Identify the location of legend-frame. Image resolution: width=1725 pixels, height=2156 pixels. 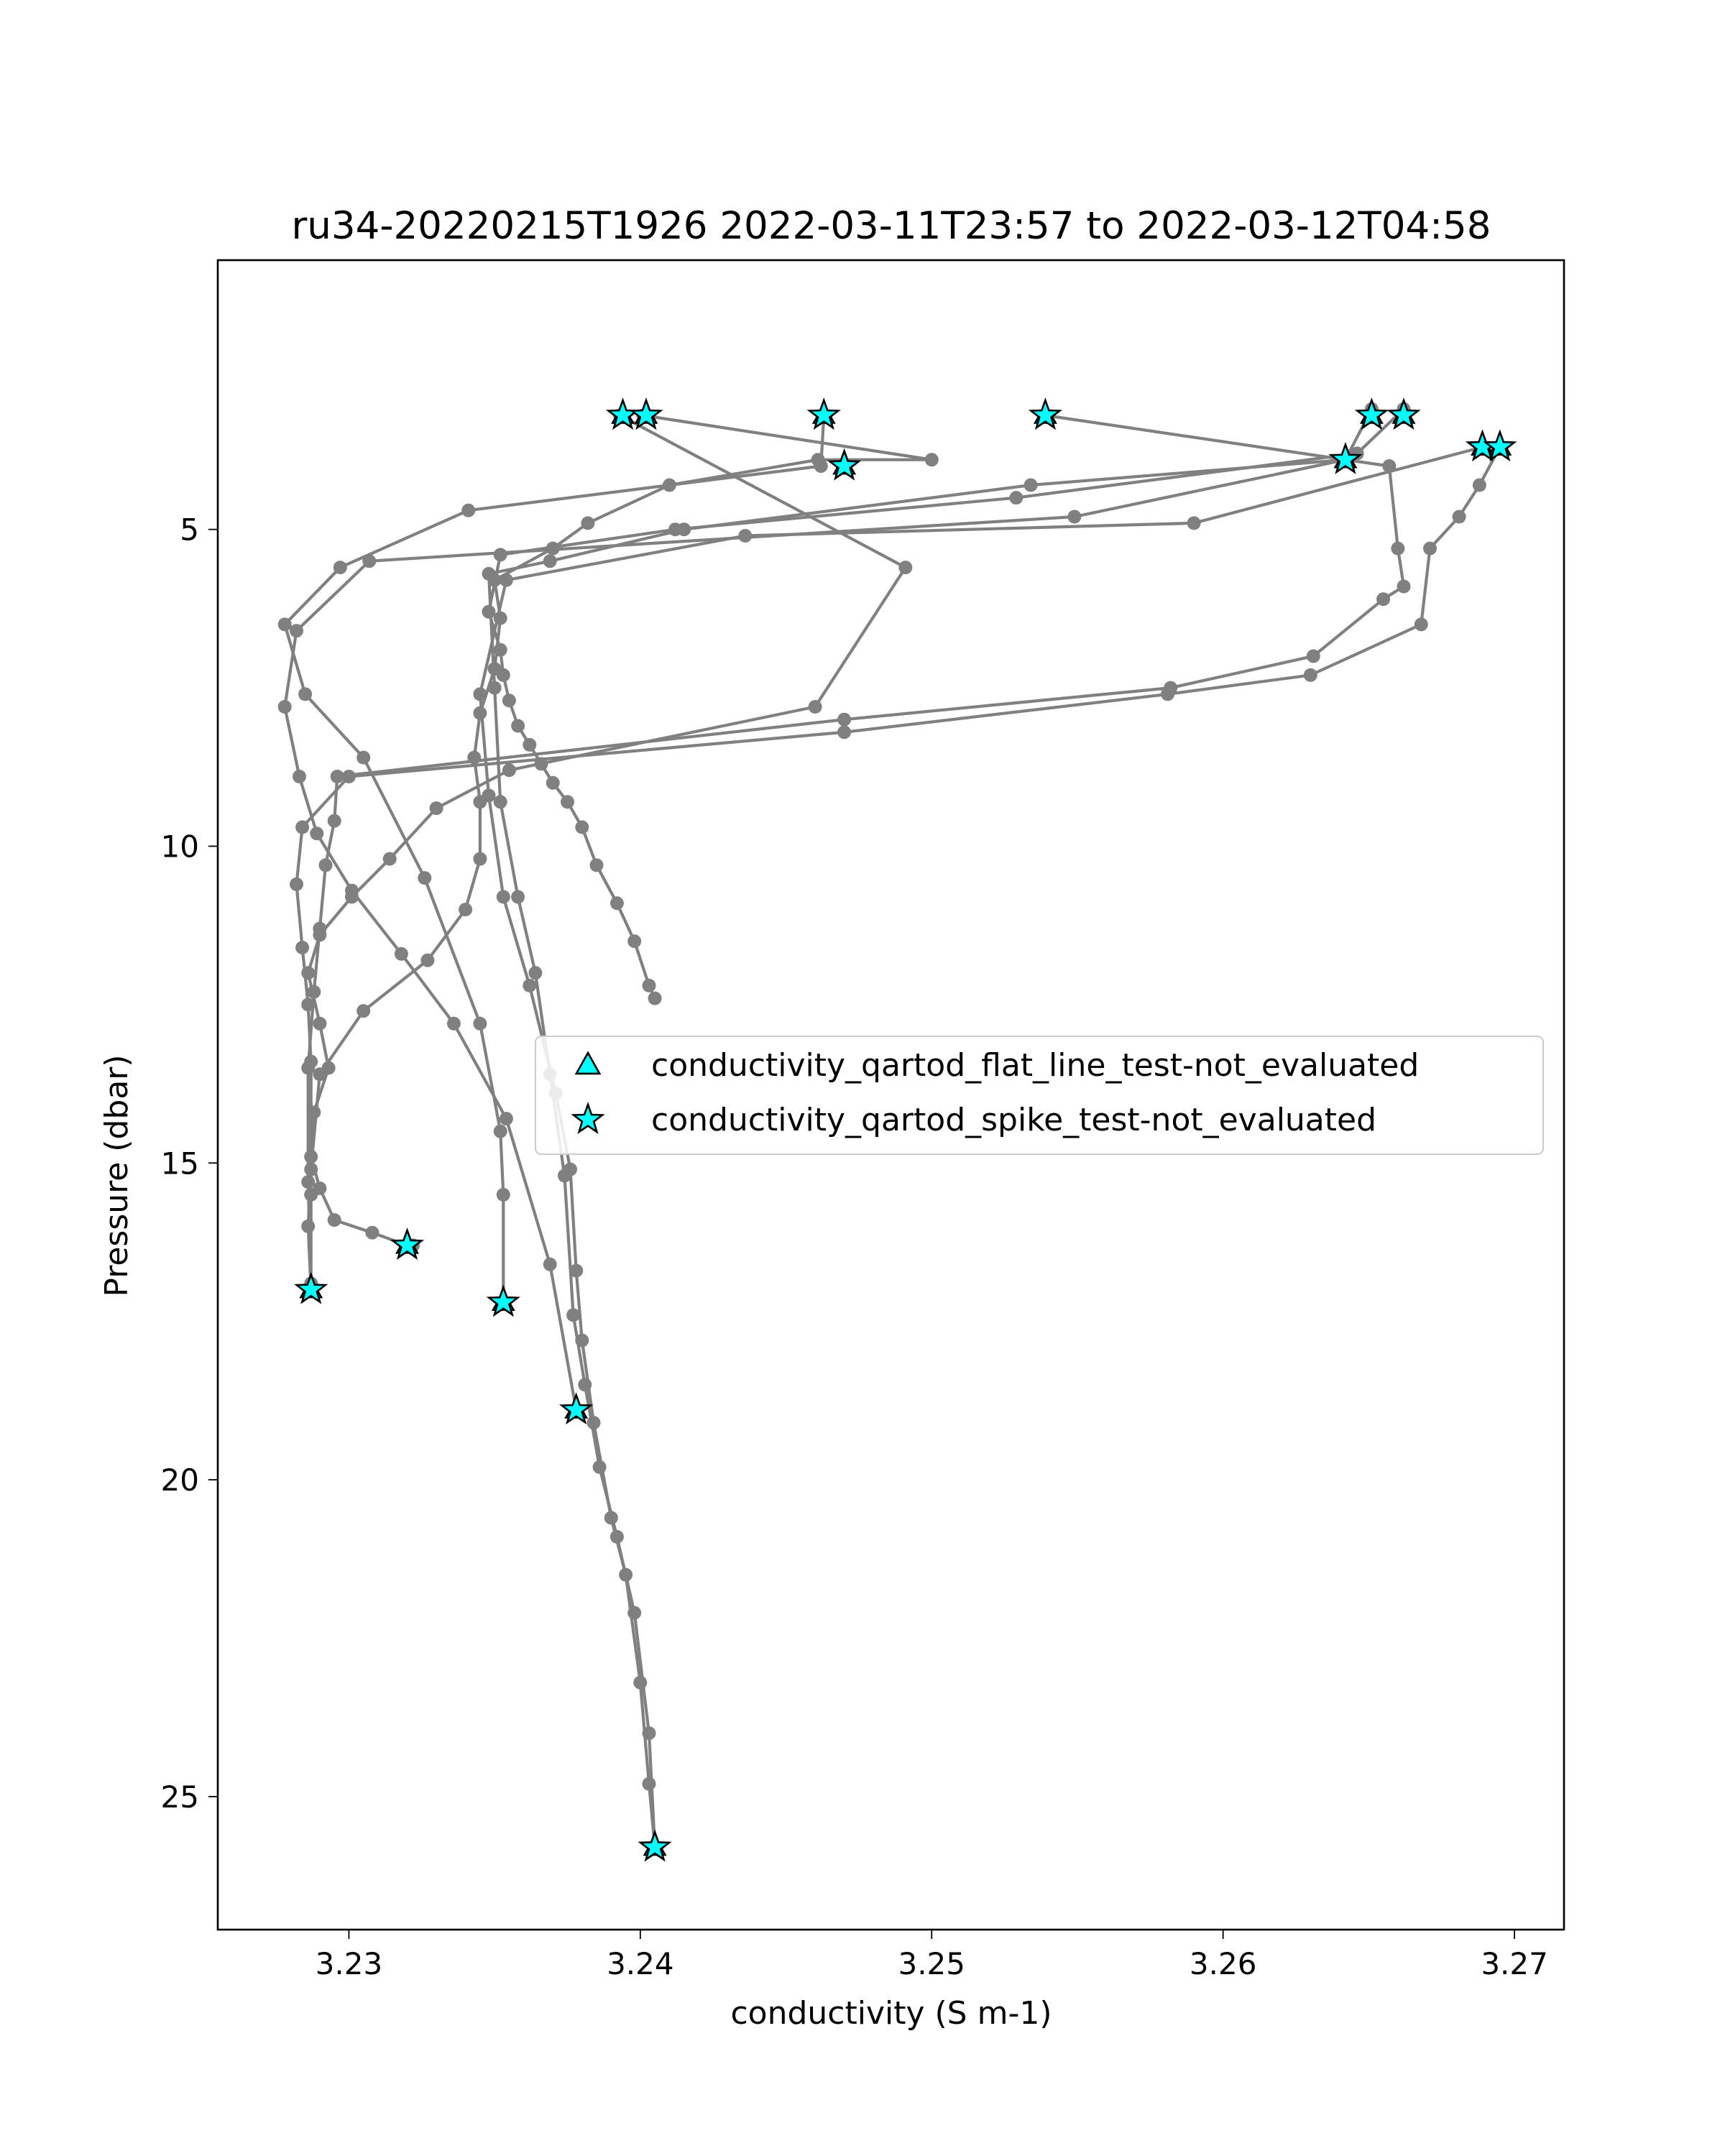
(1039, 1096).